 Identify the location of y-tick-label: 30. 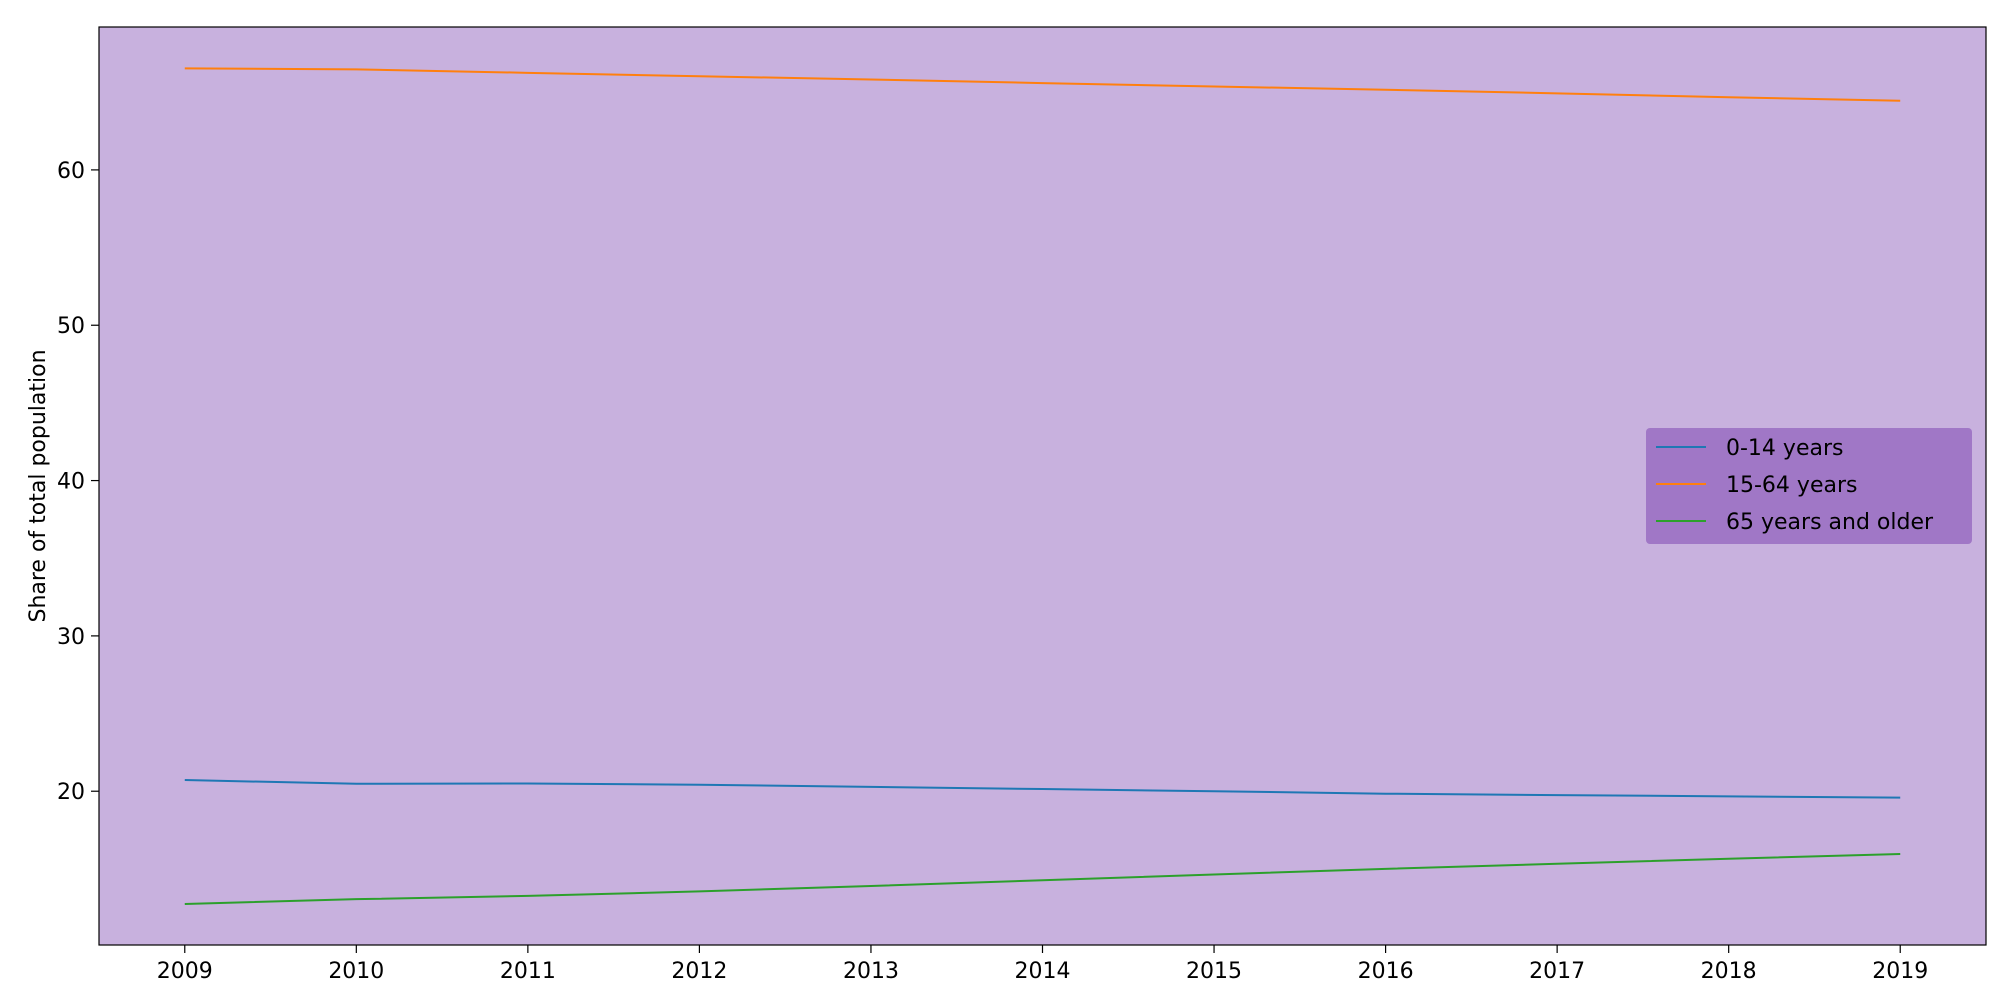
(71, 637).